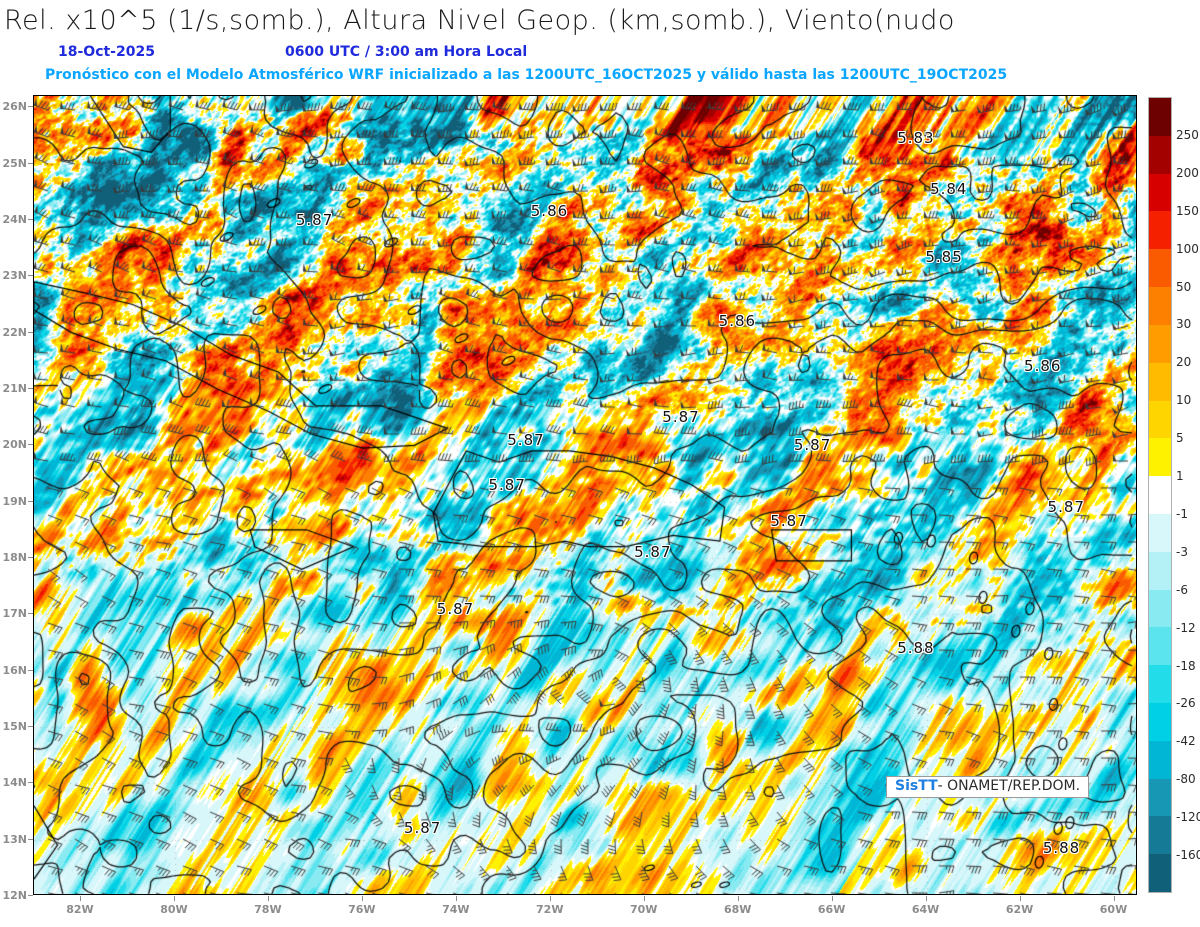 The height and width of the screenshot is (927, 1200). Describe the element at coordinates (1187, 172) in the screenshot. I see `colorbar-tick-label: 200` at that location.